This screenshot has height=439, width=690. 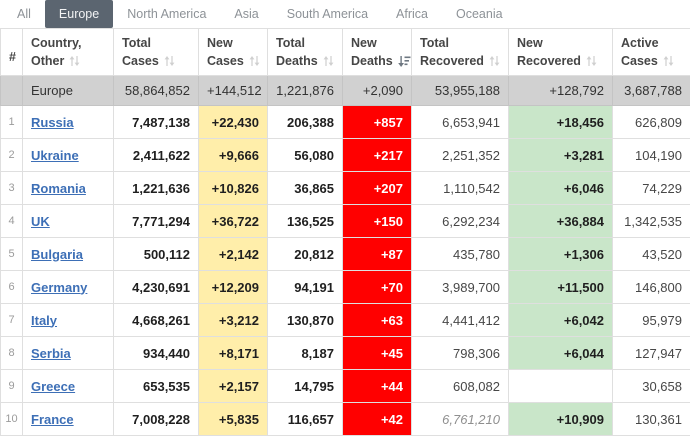 I want to click on total-deaths-cell: 56,080, so click(x=305, y=155).